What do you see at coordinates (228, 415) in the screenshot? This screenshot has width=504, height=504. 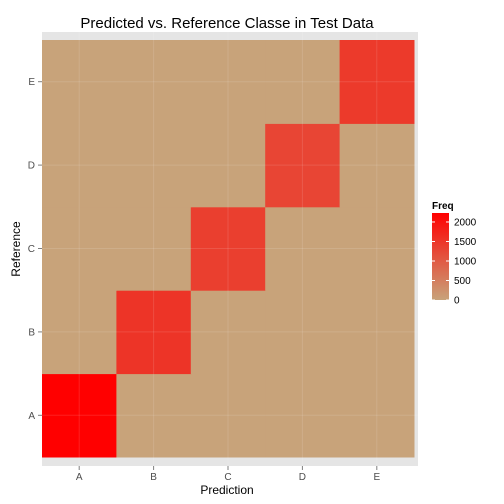 I see `heatmap-cell-ref-A-pred-C` at bounding box center [228, 415].